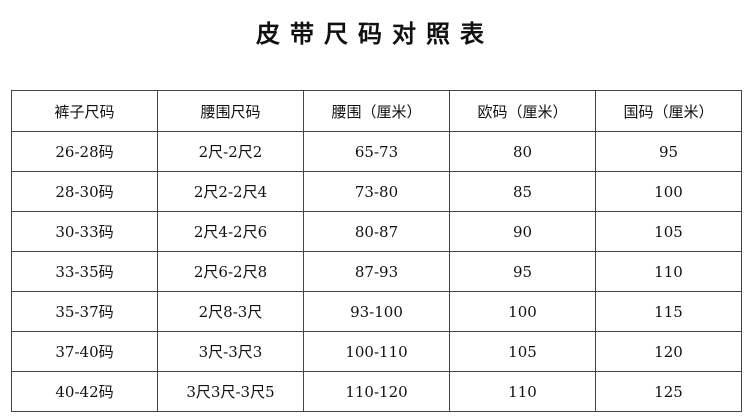  What do you see at coordinates (230, 111) in the screenshot?
I see `column-header: 腰围尺码` at bounding box center [230, 111].